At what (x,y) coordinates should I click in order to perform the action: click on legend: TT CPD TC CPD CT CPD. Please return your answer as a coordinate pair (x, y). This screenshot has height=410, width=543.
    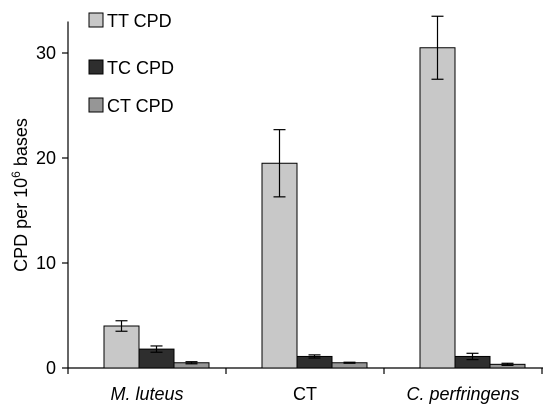
    Looking at the image, I should click on (131, 63).